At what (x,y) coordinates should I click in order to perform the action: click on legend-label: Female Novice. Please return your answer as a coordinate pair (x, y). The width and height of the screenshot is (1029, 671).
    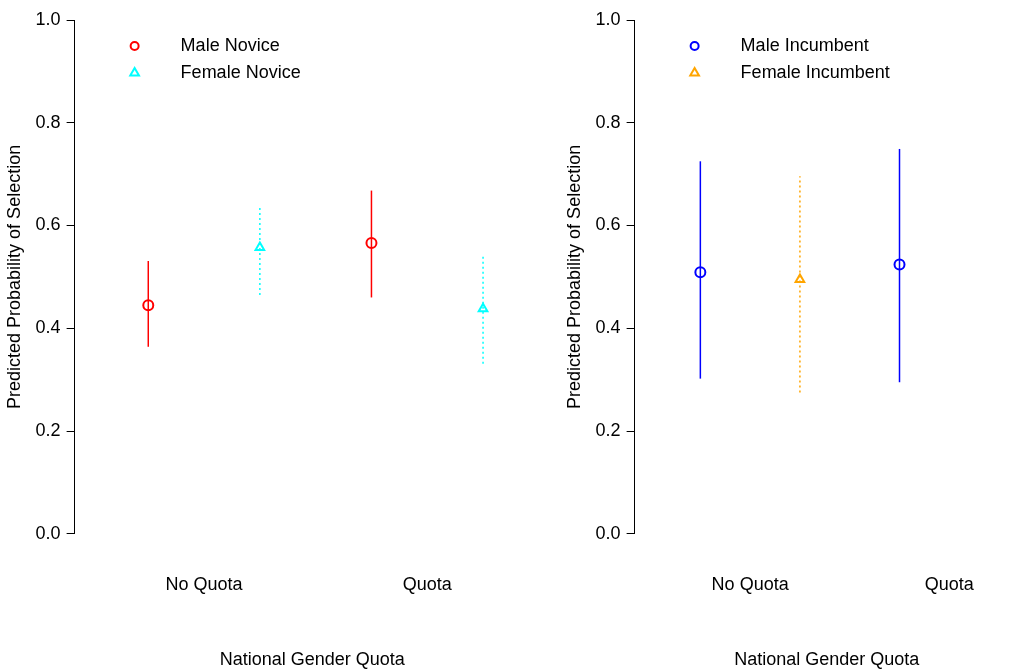
    Looking at the image, I should click on (240, 71).